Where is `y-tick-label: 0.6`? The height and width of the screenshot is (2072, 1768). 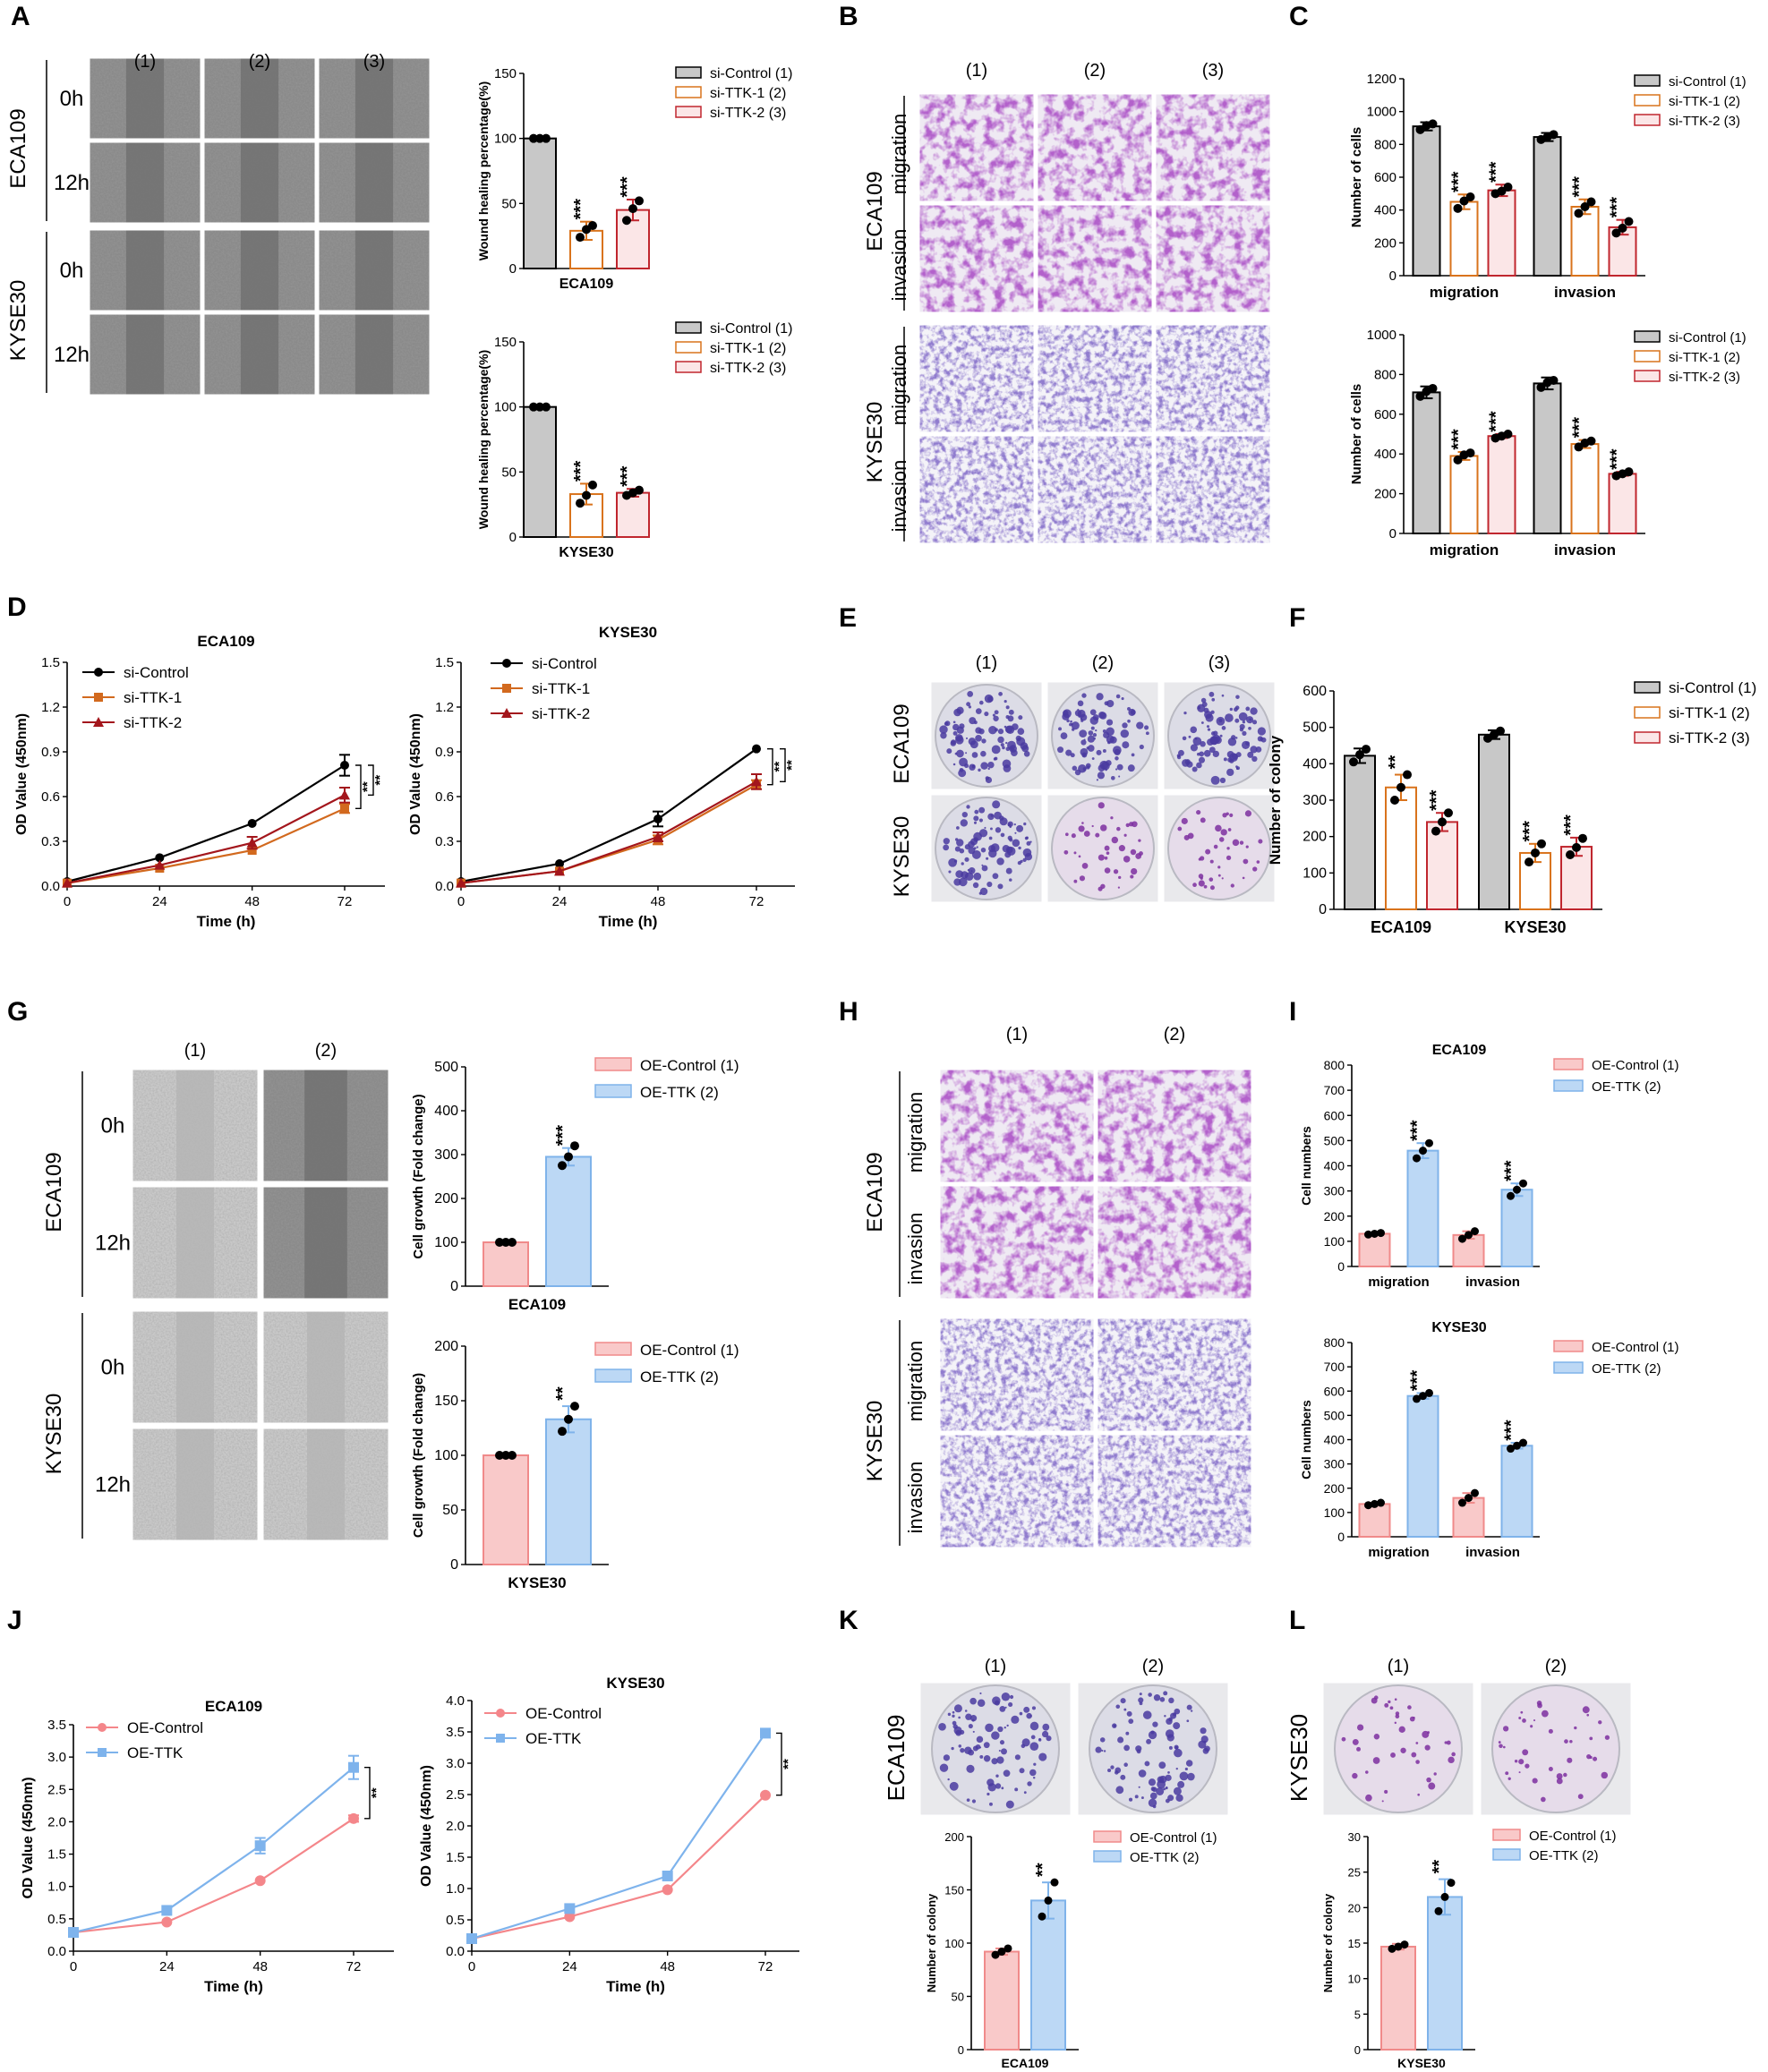
y-tick-label: 0.6 is located at coordinates (50, 797).